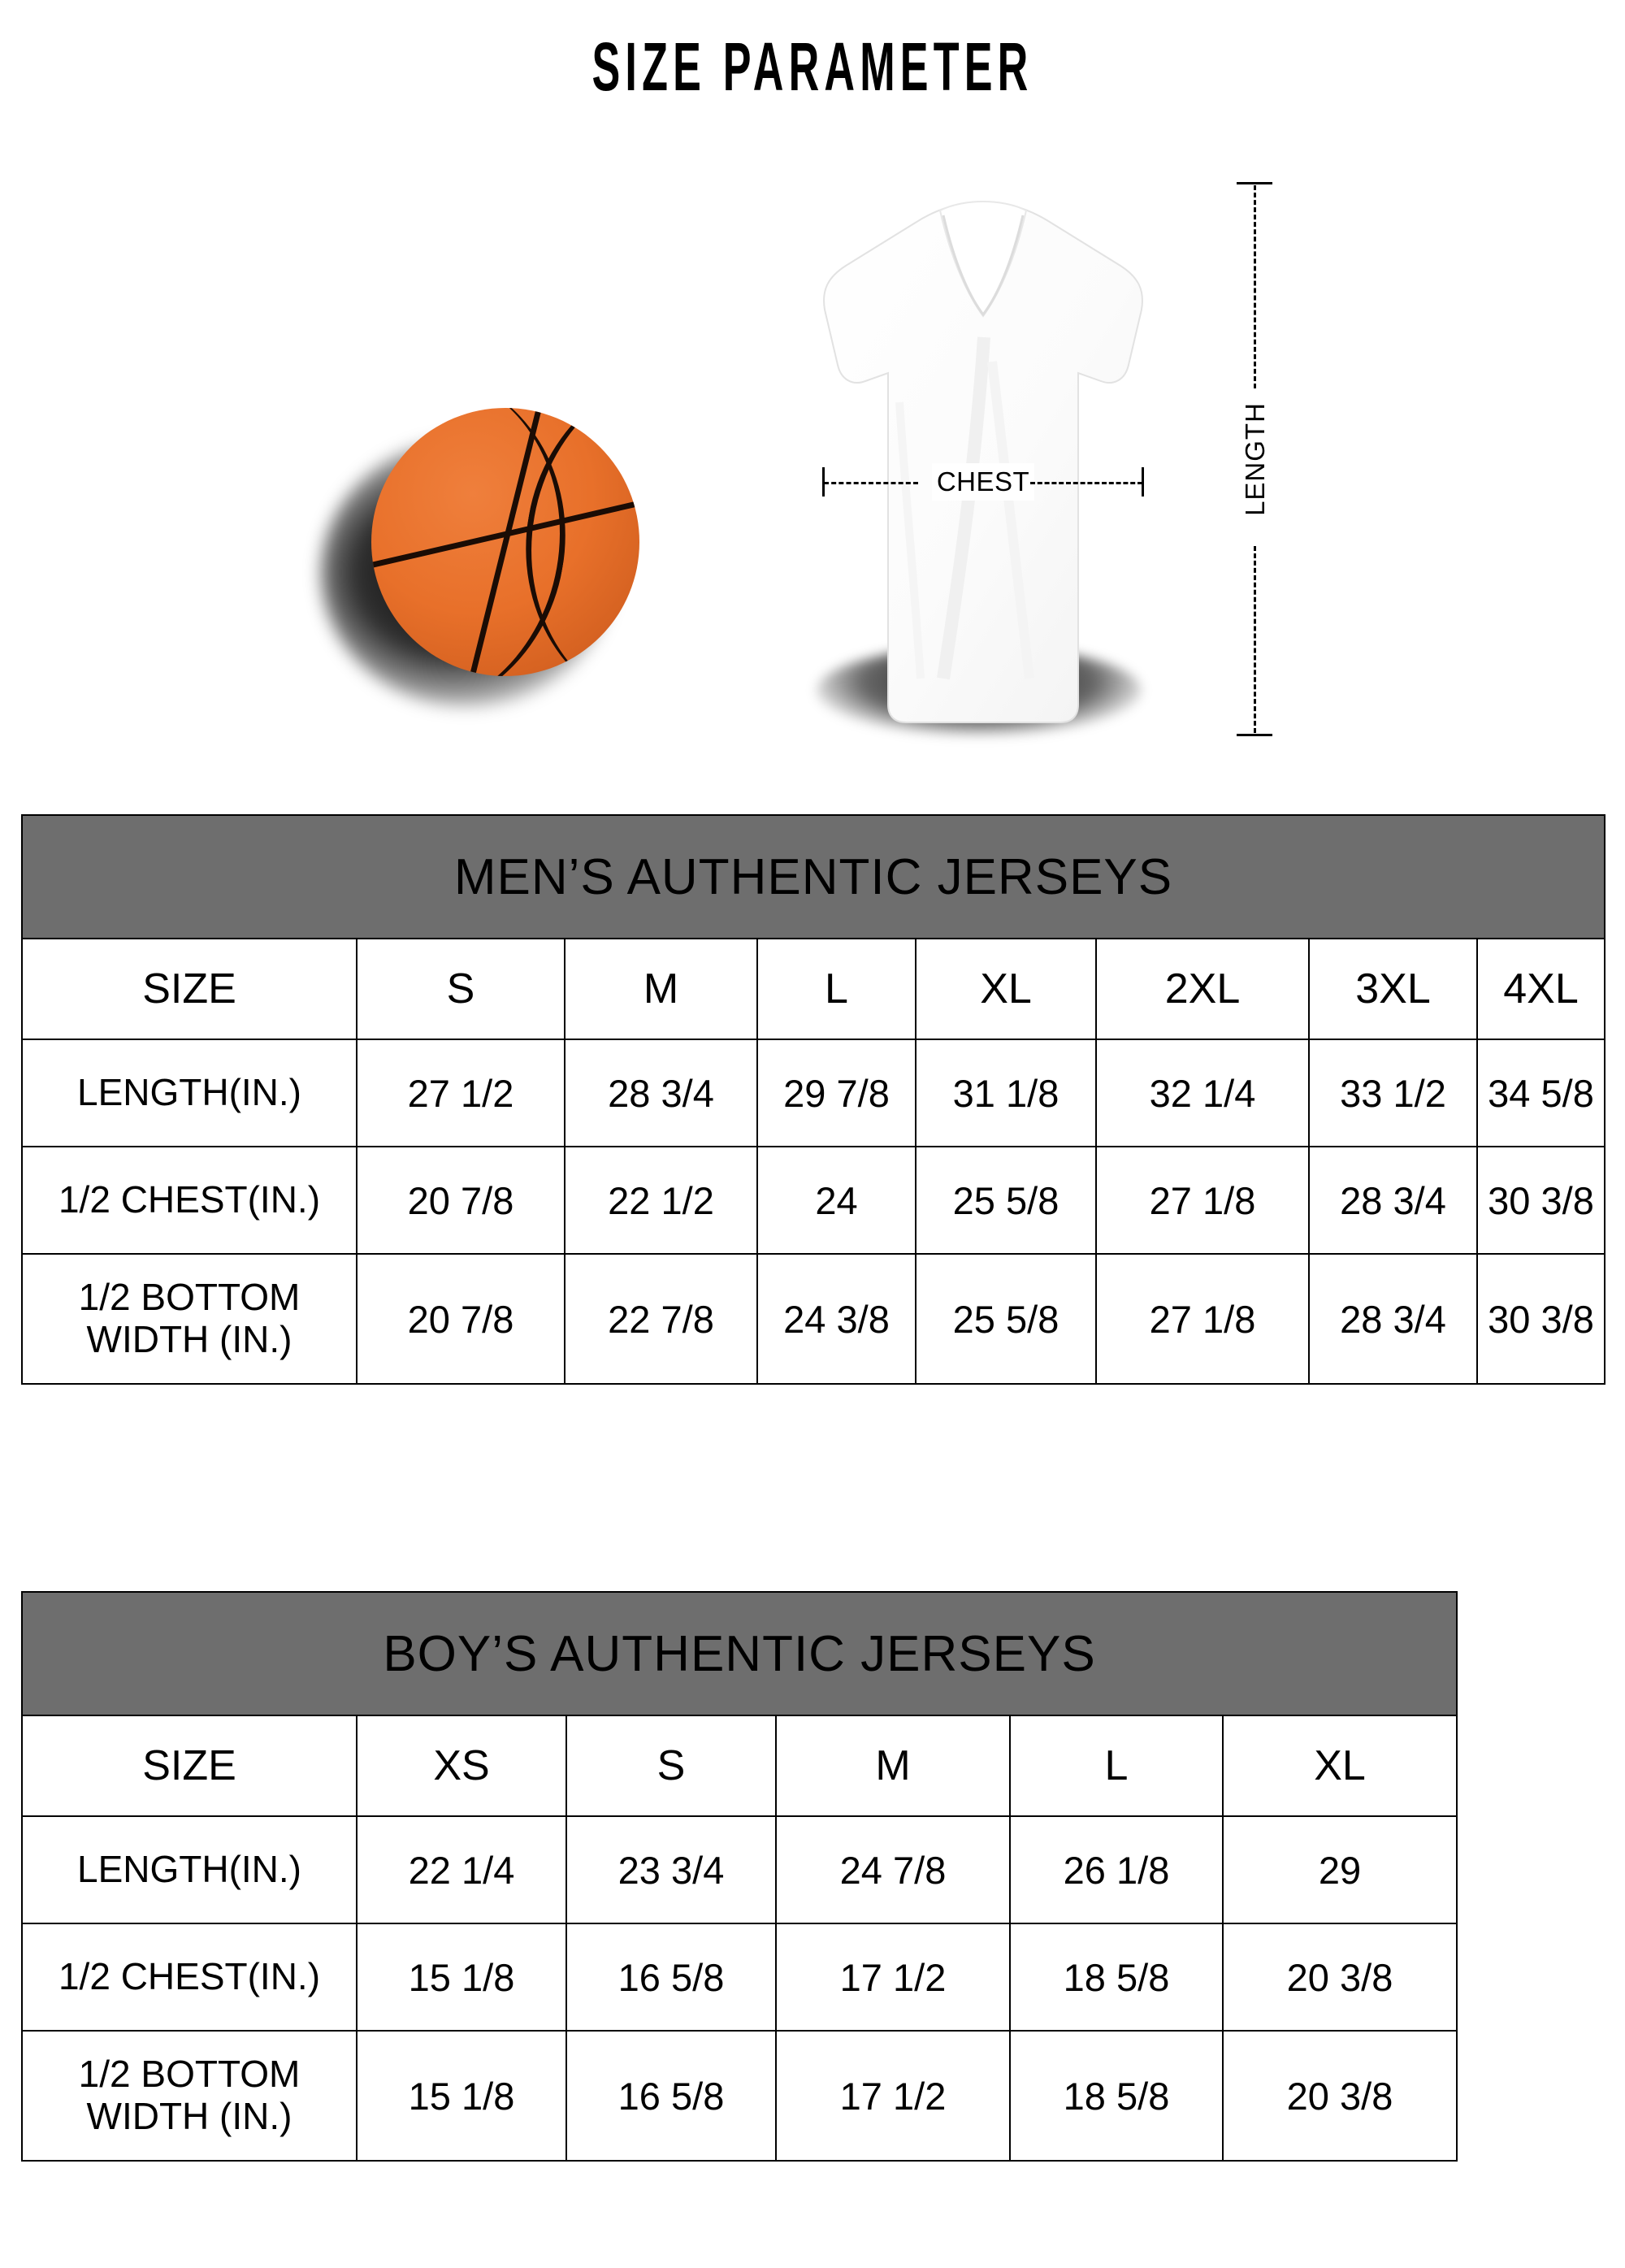 The height and width of the screenshot is (2268, 1625). What do you see at coordinates (661, 1319) in the screenshot?
I see `table-cell: 22 7/8` at bounding box center [661, 1319].